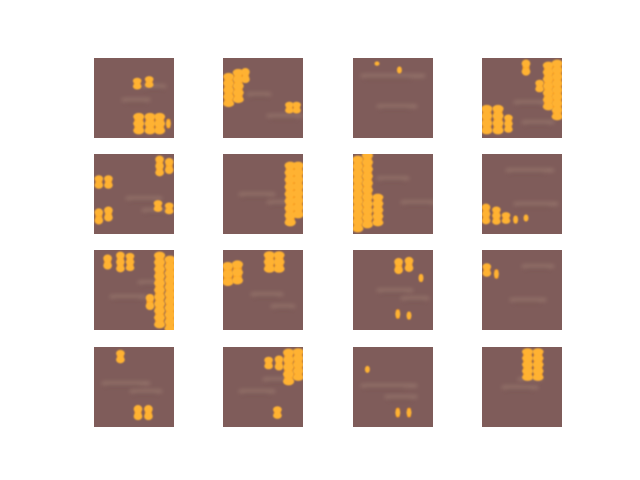  I want to click on tile-r1-c1, so click(134, 98).